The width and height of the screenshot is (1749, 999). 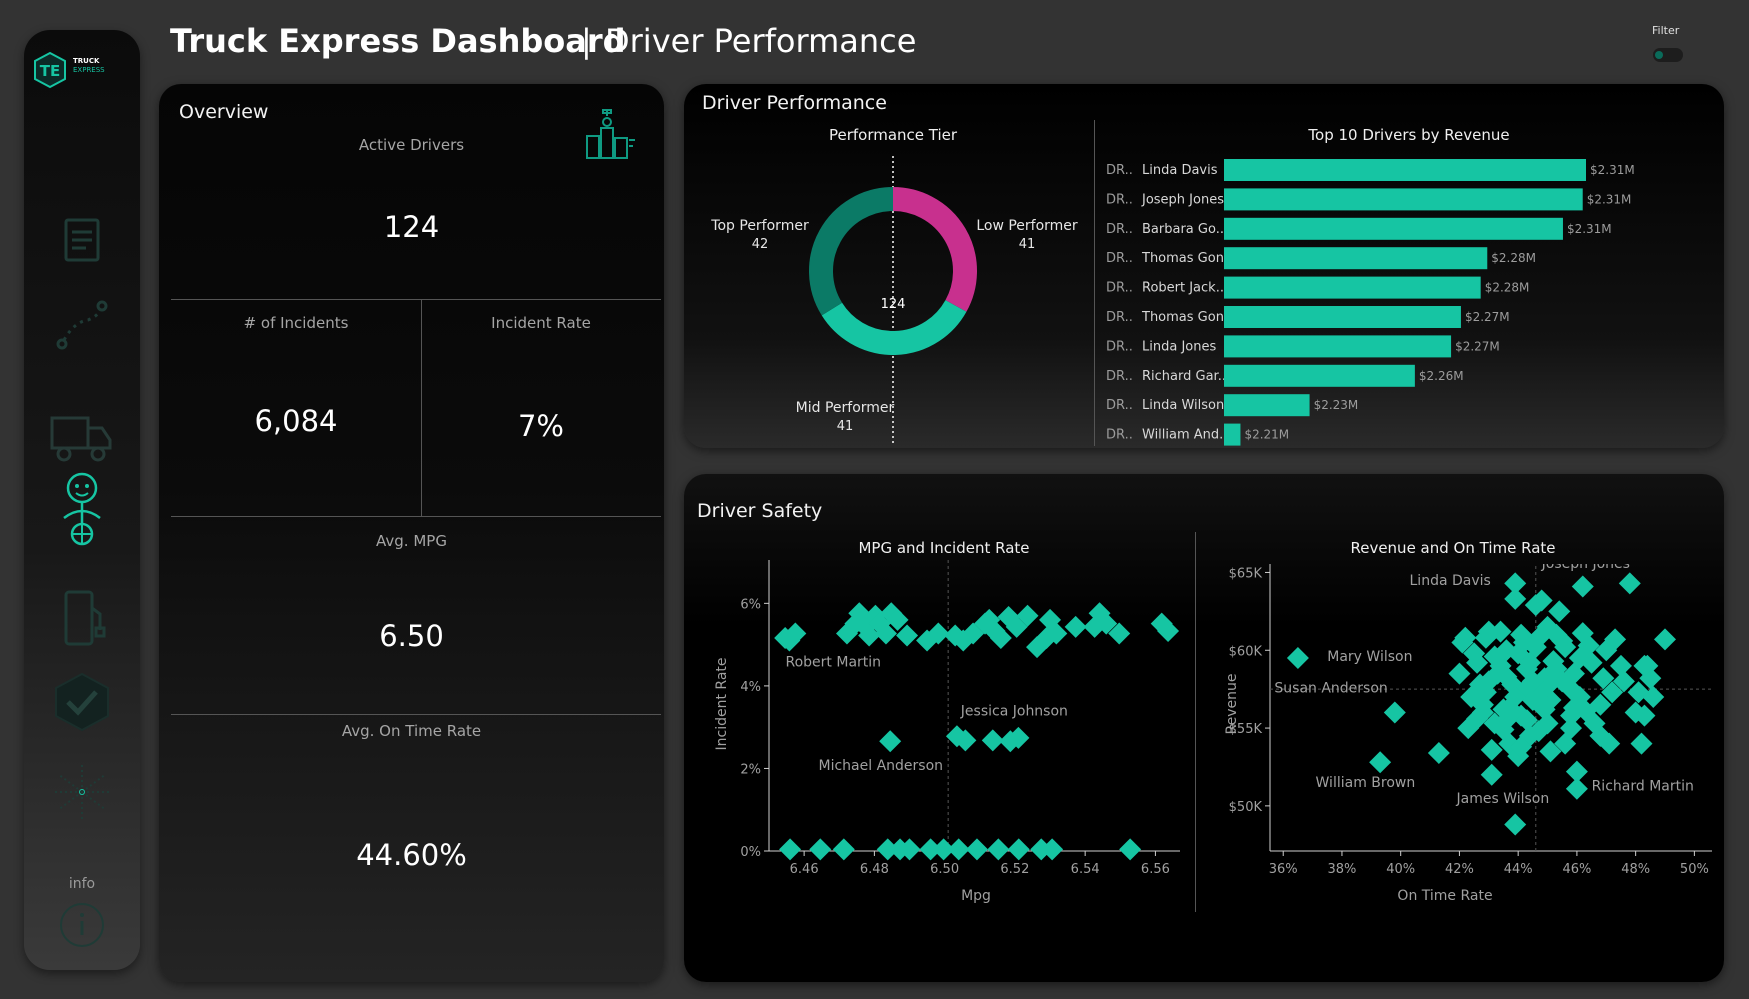 What do you see at coordinates (894, 327) in the screenshot?
I see `donut-slice-mid-performer` at bounding box center [894, 327].